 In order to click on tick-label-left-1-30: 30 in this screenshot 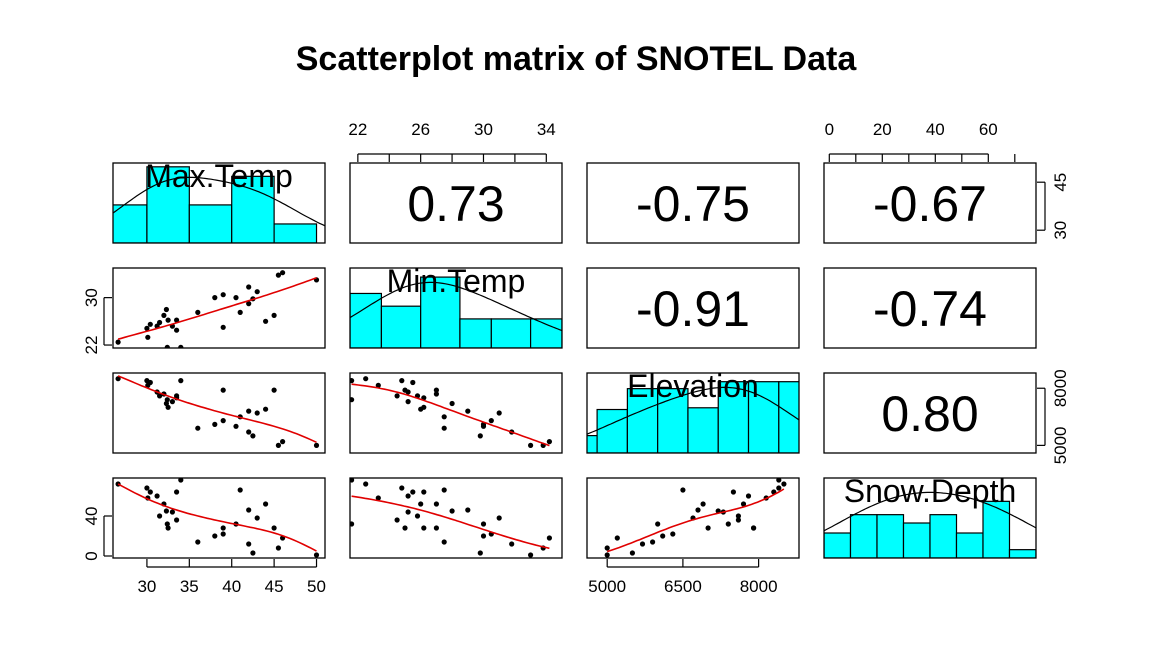, I will do `click(91, 297)`.